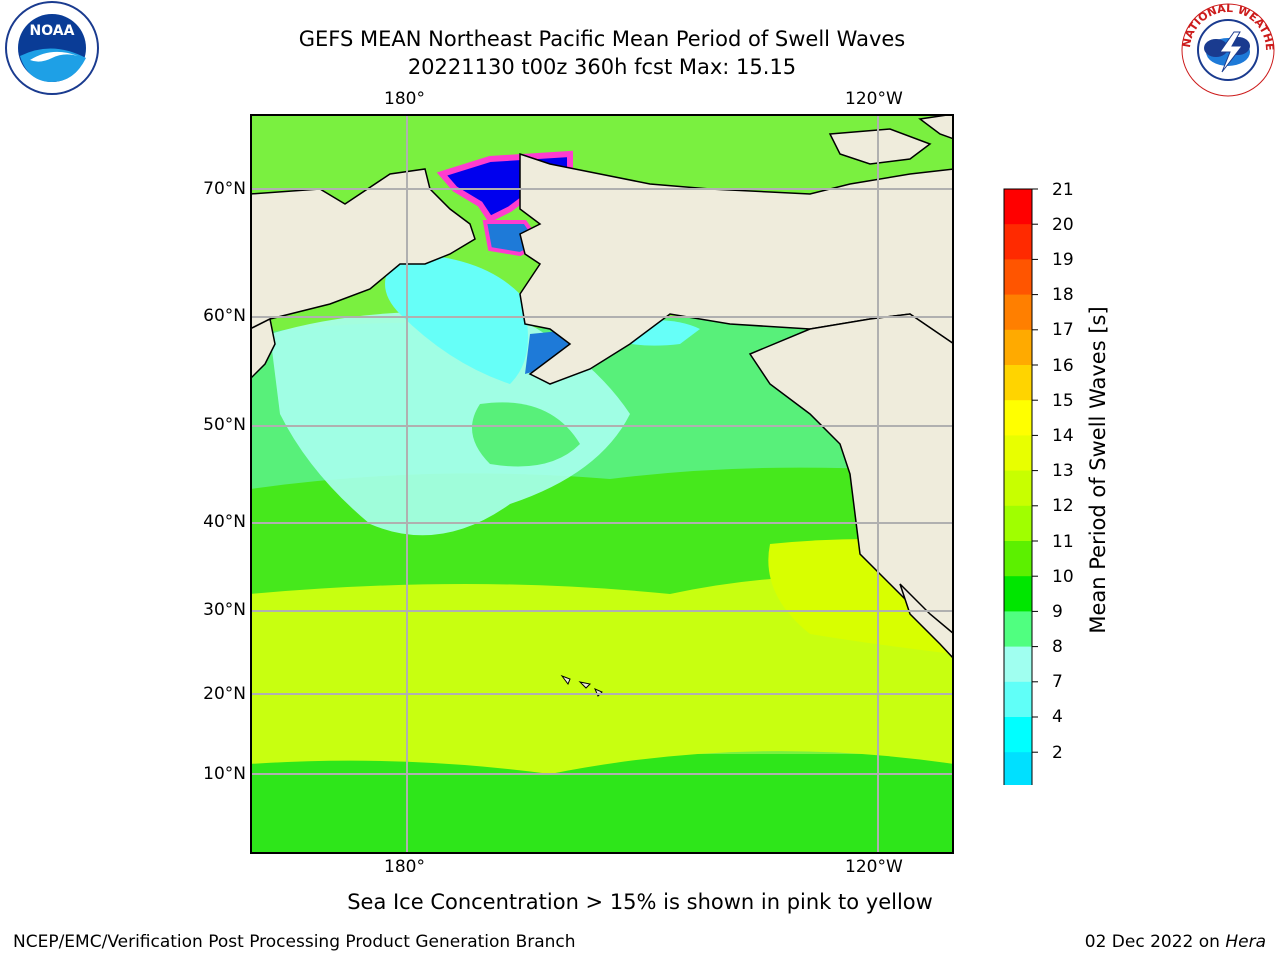  What do you see at coordinates (224, 189) in the screenshot?
I see `lat-label-70n: 70°N` at bounding box center [224, 189].